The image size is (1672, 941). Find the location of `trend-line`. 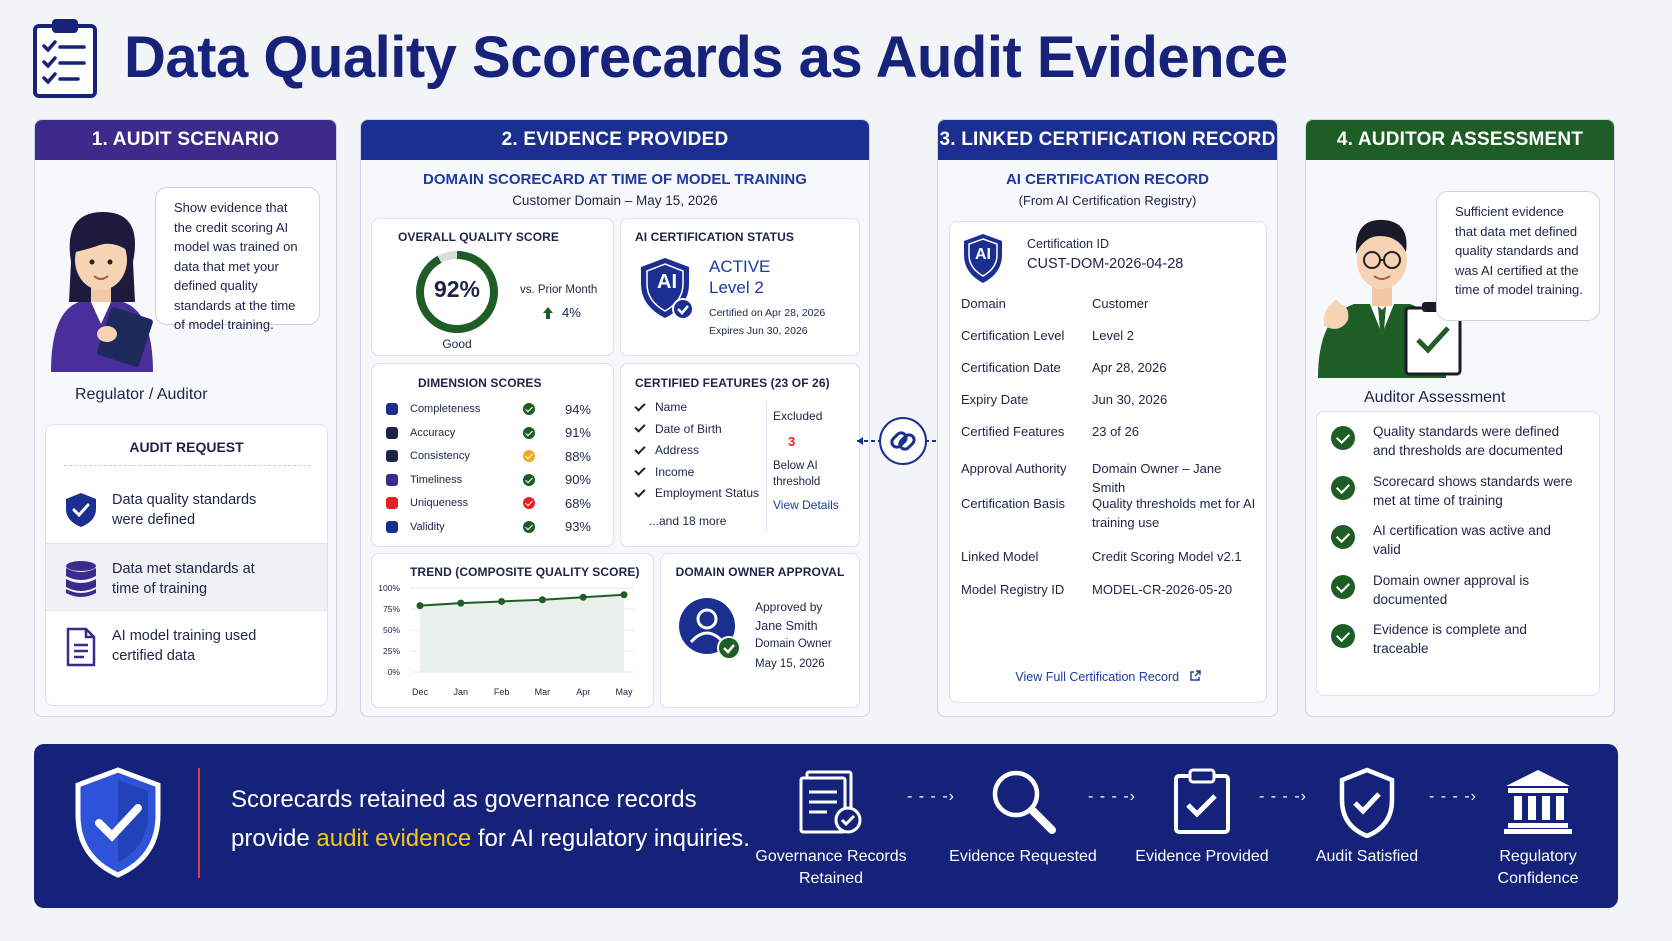

trend-line is located at coordinates (522, 600).